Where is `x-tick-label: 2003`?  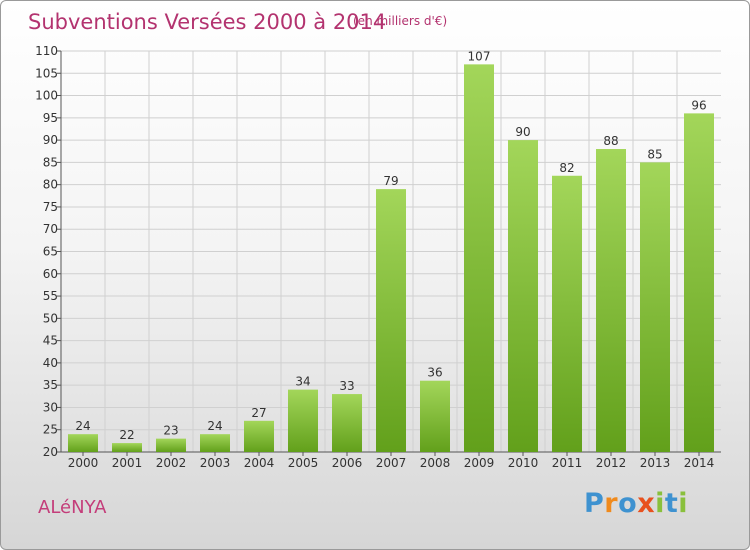
x-tick-label: 2003 is located at coordinates (215, 463).